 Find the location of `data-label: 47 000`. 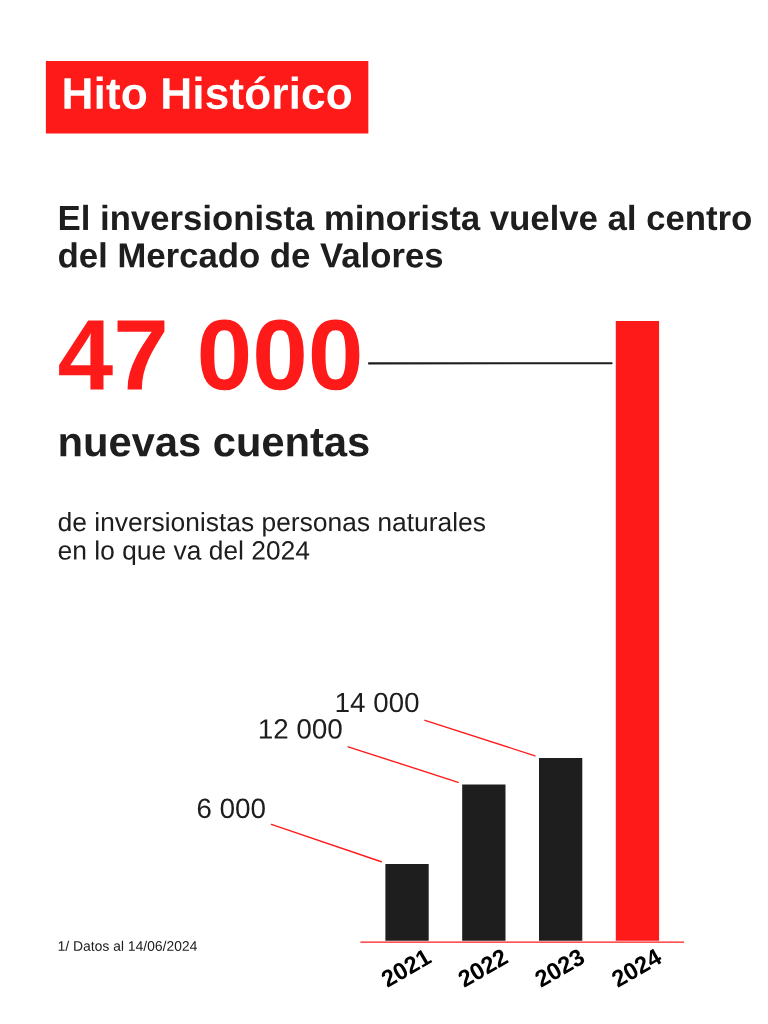

data-label: 47 000 is located at coordinates (209, 355).